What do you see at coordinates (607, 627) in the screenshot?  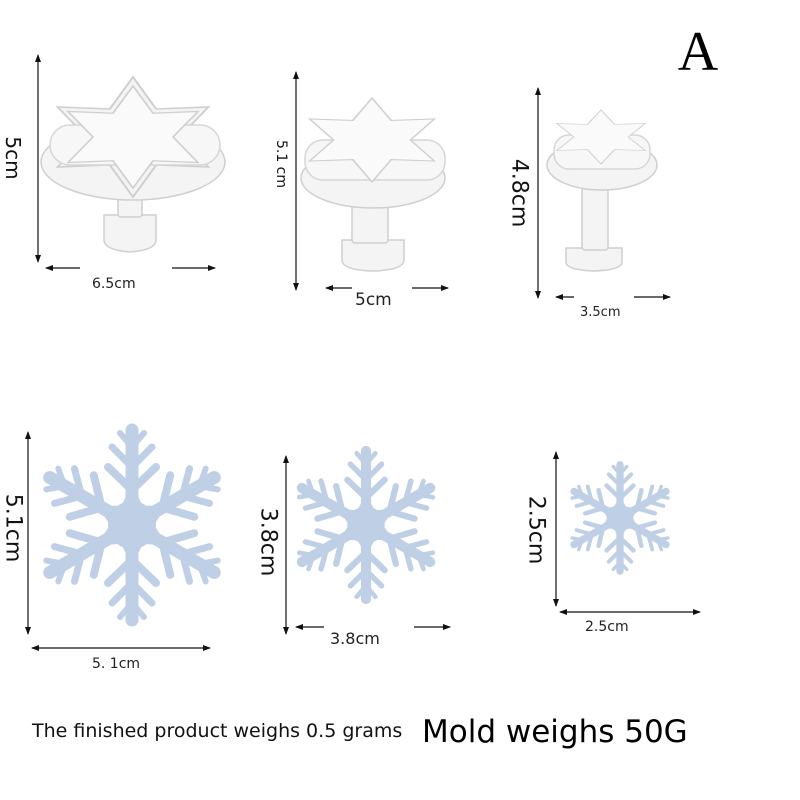 I see `snowflake-3-width-label: 2.5cm` at bounding box center [607, 627].